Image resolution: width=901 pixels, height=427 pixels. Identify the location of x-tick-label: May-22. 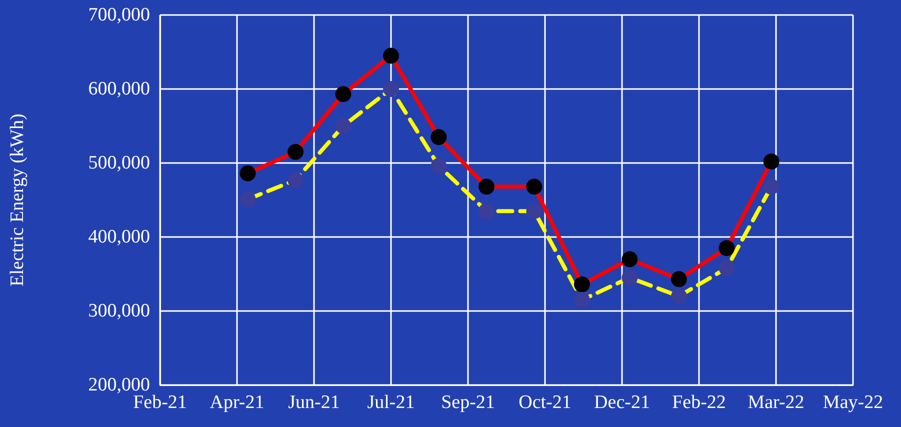
(853, 402).